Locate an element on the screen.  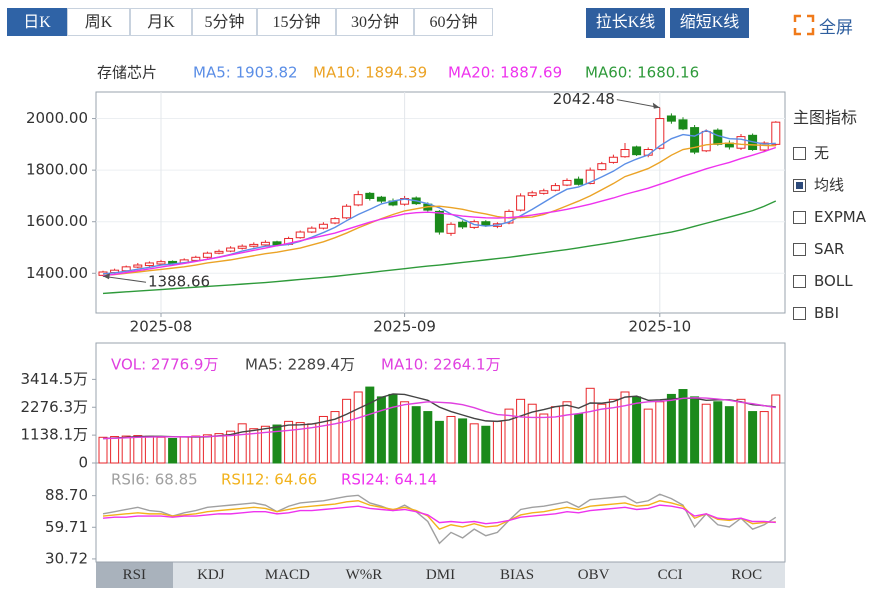
annotation-arrowhead is located at coordinates (106, 276).